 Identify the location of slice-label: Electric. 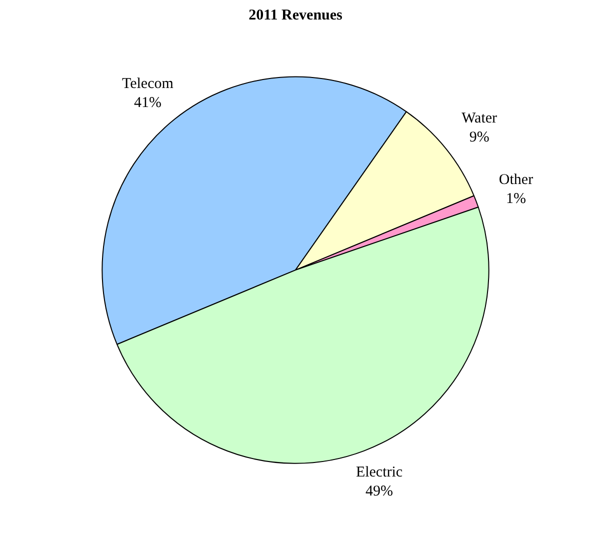
(379, 472).